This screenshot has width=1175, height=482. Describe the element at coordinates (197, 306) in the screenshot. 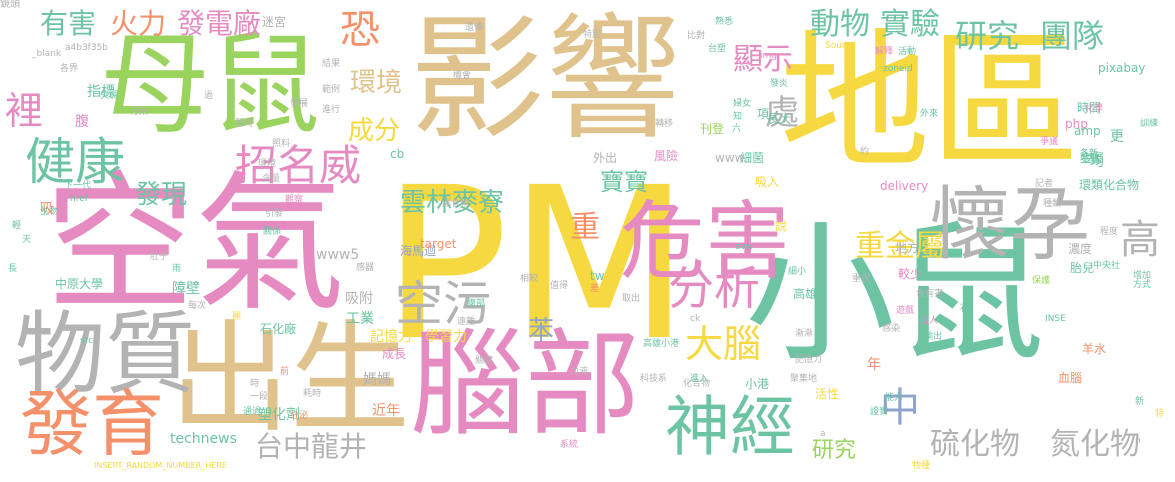

I see `cloud-word: 每次` at that location.